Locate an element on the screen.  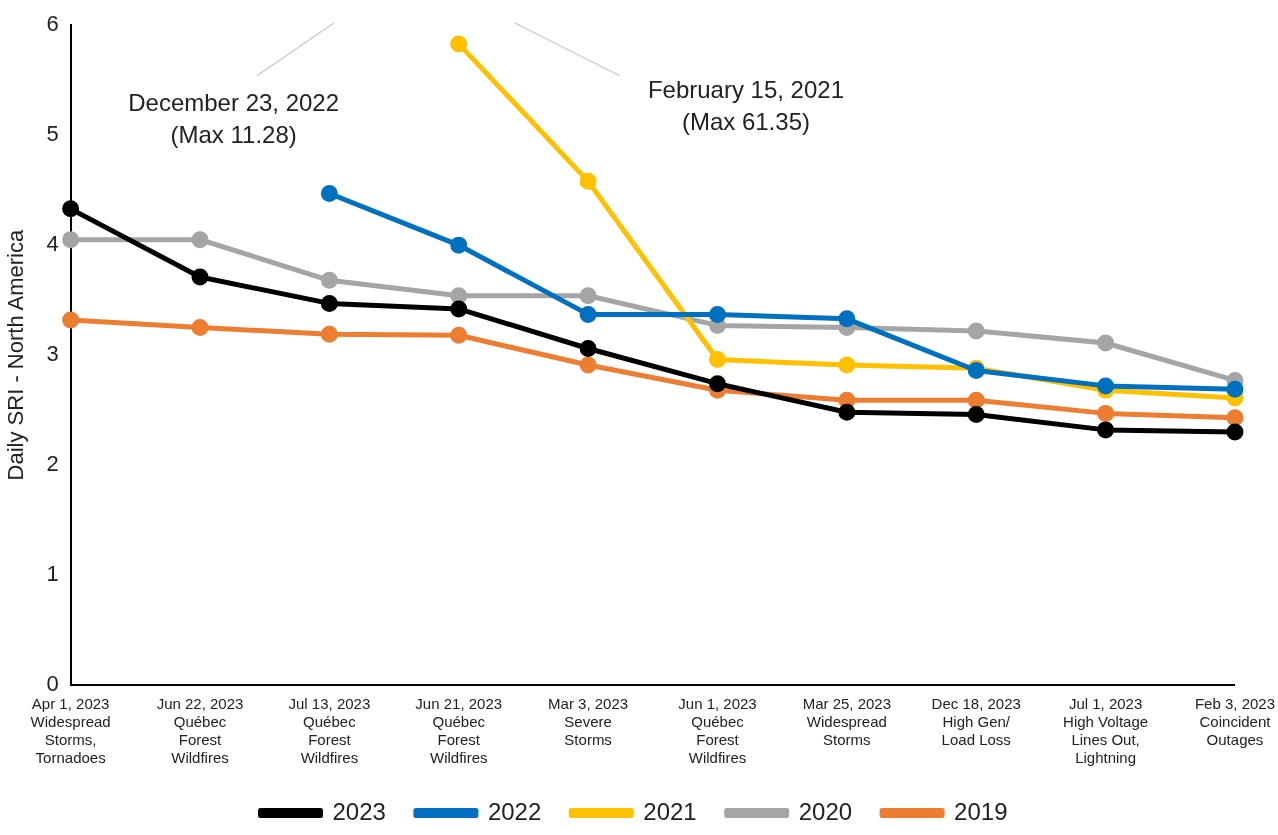
y-tick-label: 5 is located at coordinates (52, 134).